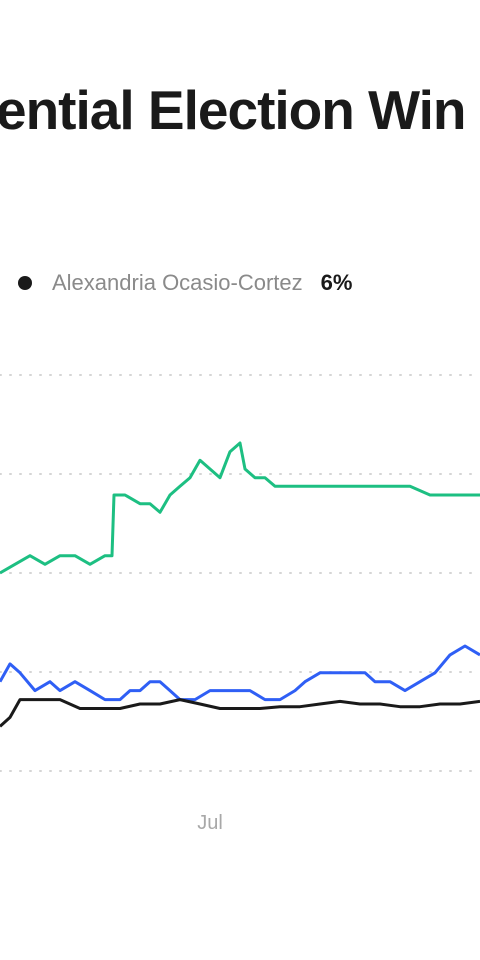 This screenshot has width=480, height=960. What do you see at coordinates (233, 110) in the screenshot?
I see `chart-title: ential Election Win` at bounding box center [233, 110].